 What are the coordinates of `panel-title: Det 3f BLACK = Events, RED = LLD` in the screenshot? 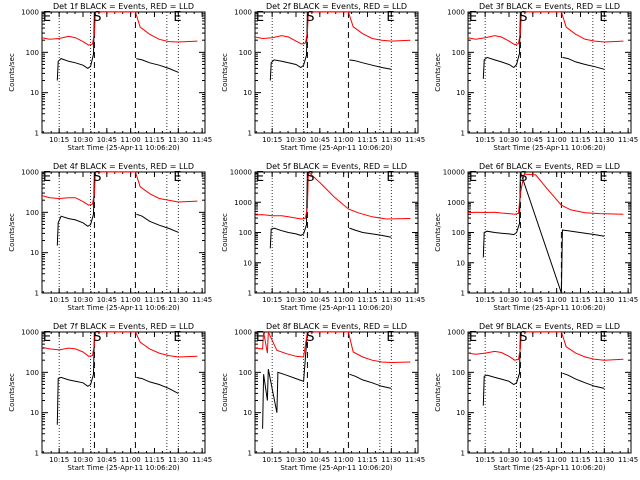 It's located at (549, 6).